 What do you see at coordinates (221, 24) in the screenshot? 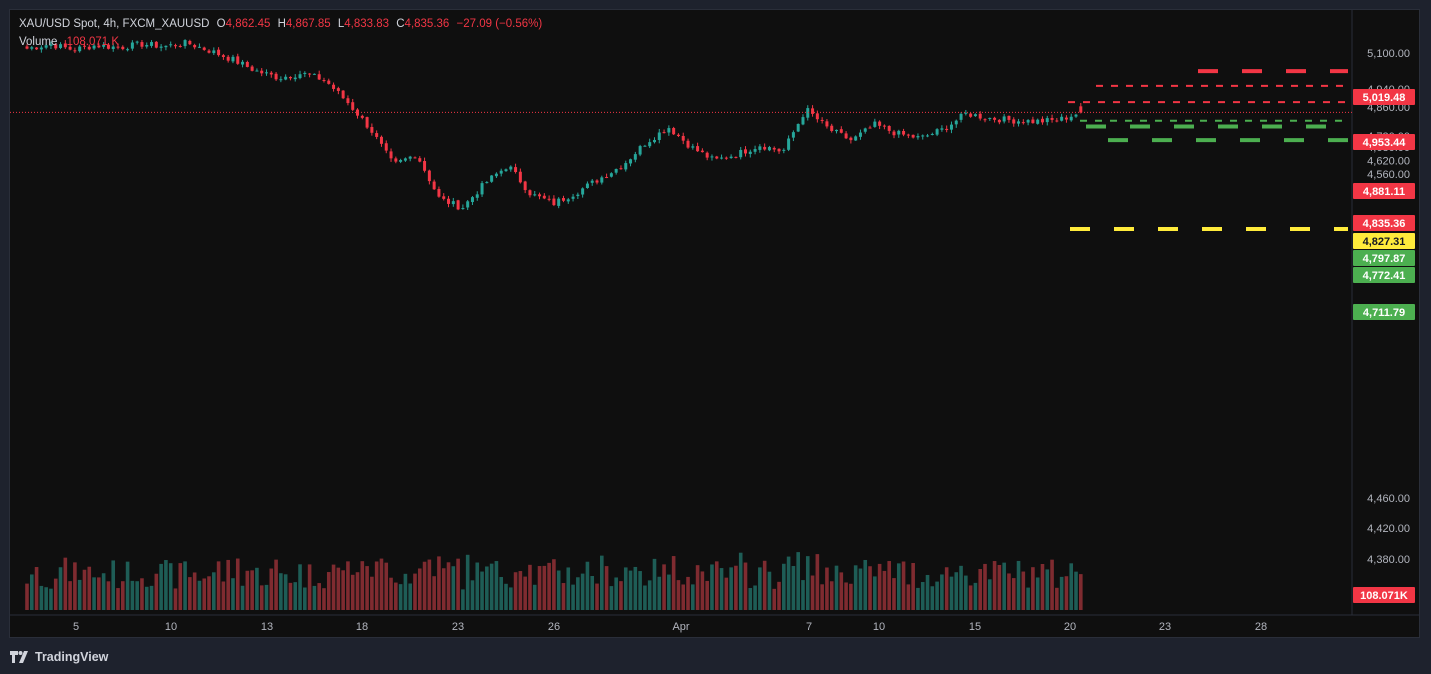
I see `open-label: O` at bounding box center [221, 24].